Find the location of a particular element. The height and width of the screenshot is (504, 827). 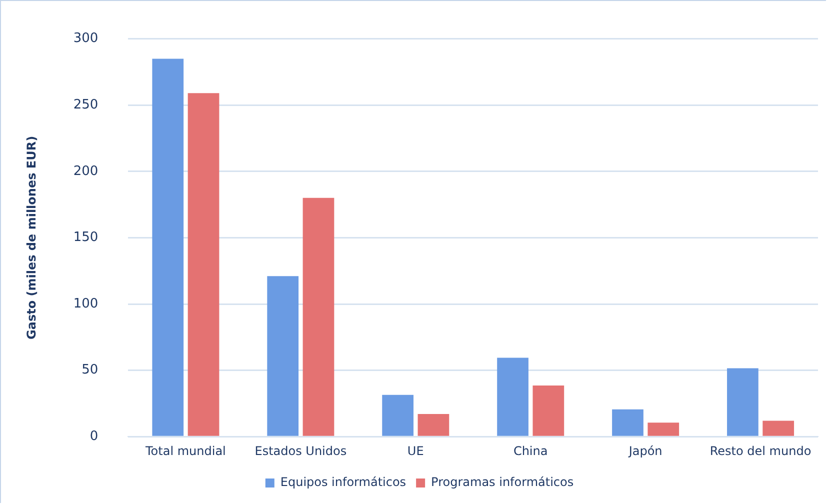

x-tick-label: China is located at coordinates (530, 451).